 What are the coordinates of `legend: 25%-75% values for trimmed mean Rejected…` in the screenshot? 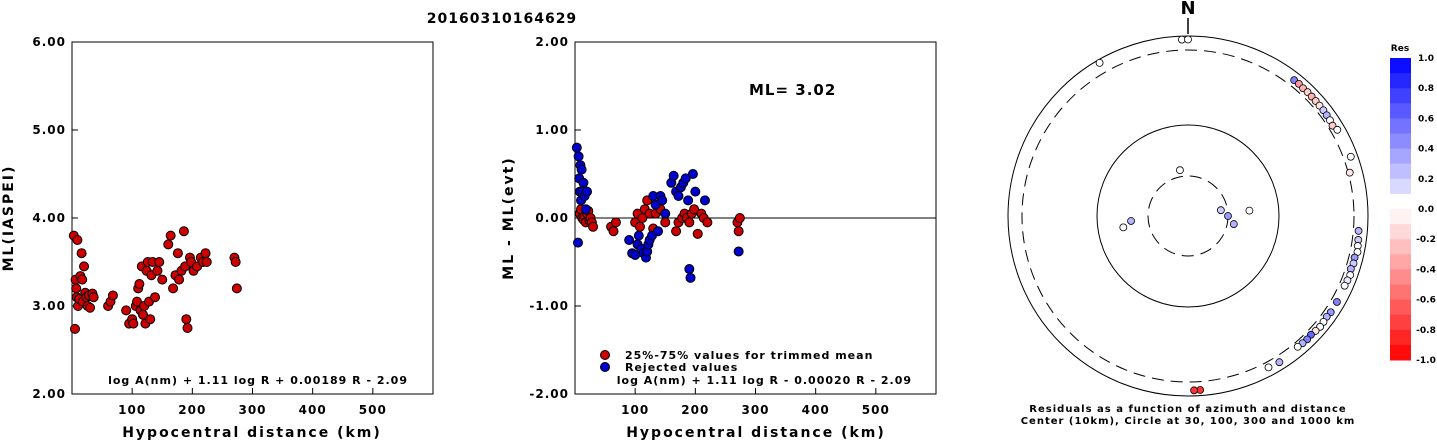 It's located at (736, 361).